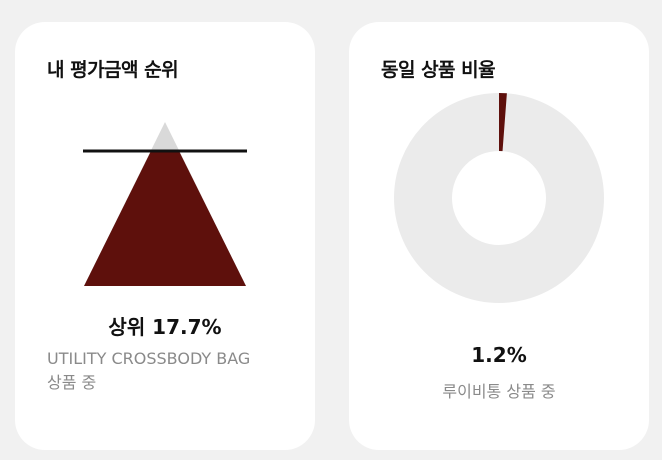 The width and height of the screenshot is (662, 460). What do you see at coordinates (499, 391) in the screenshot?
I see `ratio-caption: 루이비통 상품 중` at bounding box center [499, 391].